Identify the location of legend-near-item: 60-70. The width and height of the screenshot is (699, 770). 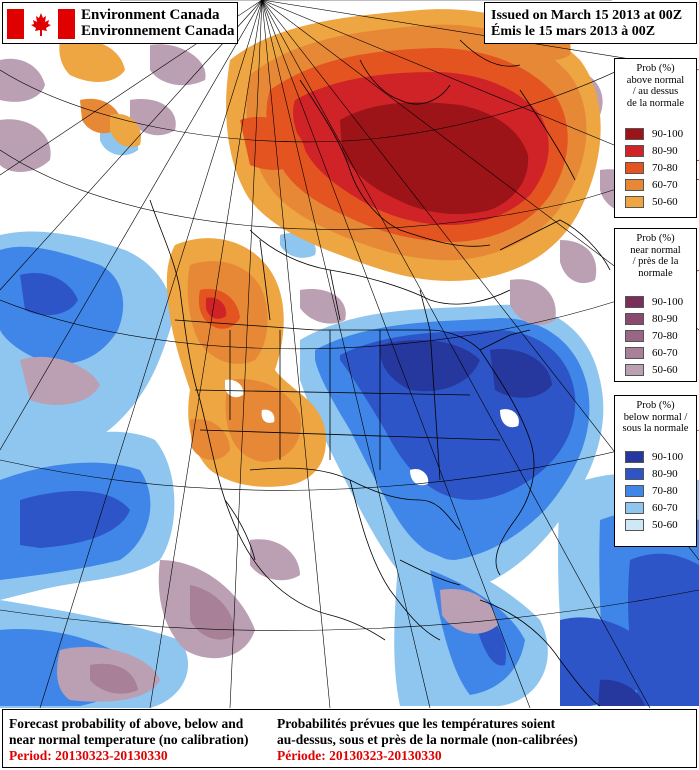
(660, 353).